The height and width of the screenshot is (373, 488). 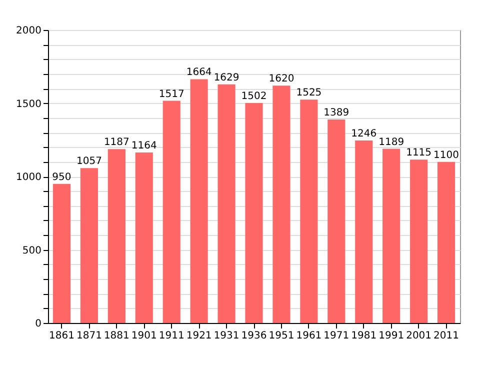 What do you see at coordinates (199, 336) in the screenshot?
I see `x-tick-label: 1921` at bounding box center [199, 336].